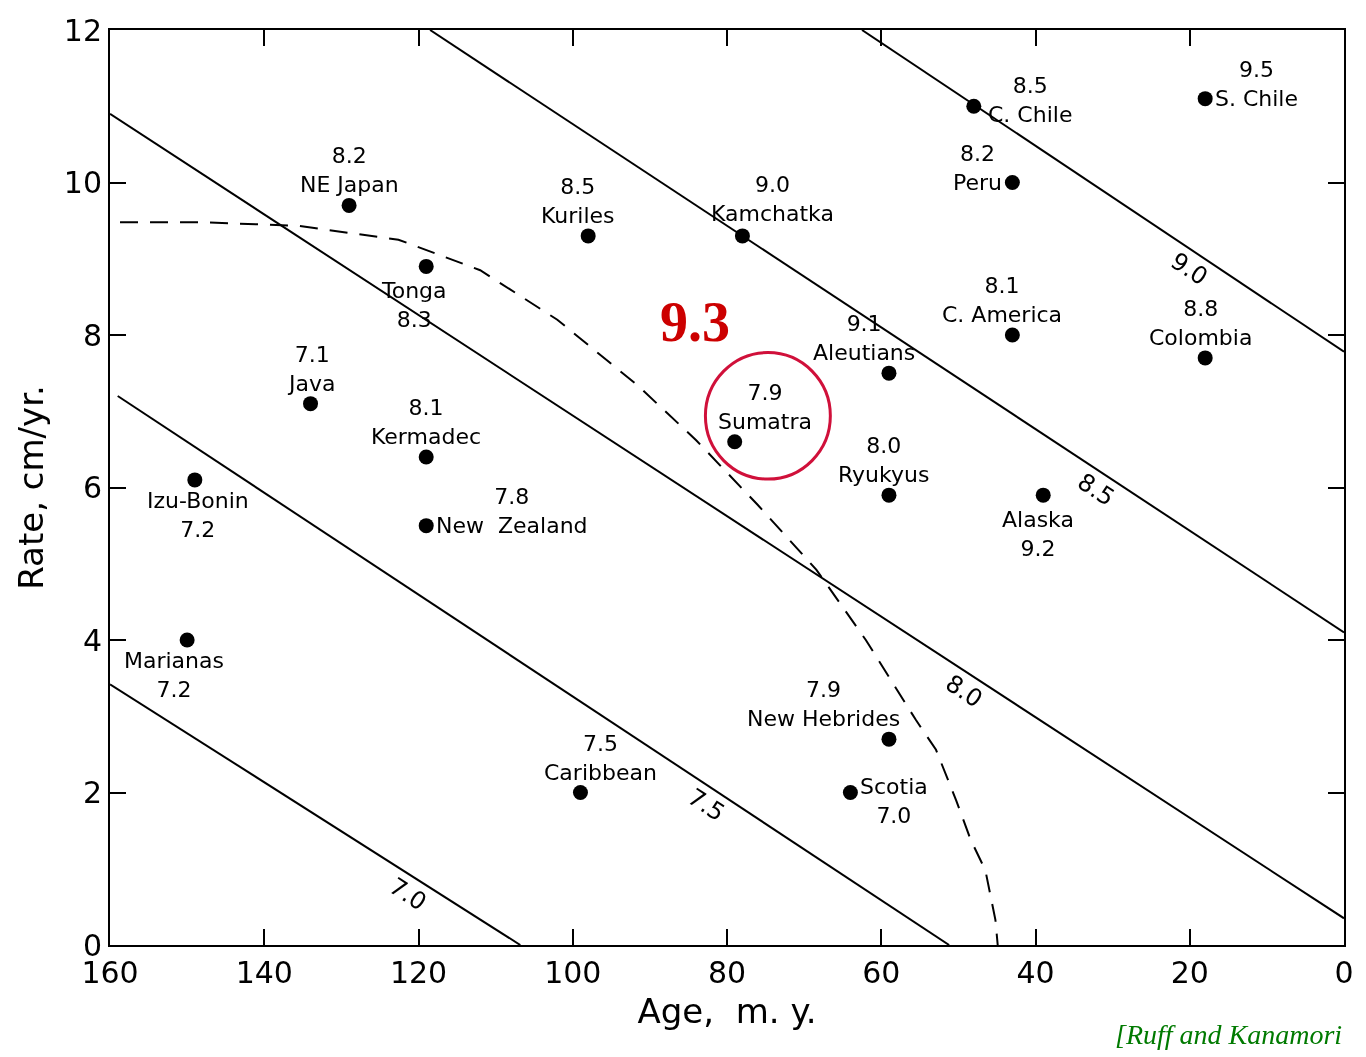 Image resolution: width=1366 pixels, height=1057 pixels. I want to click on text: 7.5, so click(706, 805).